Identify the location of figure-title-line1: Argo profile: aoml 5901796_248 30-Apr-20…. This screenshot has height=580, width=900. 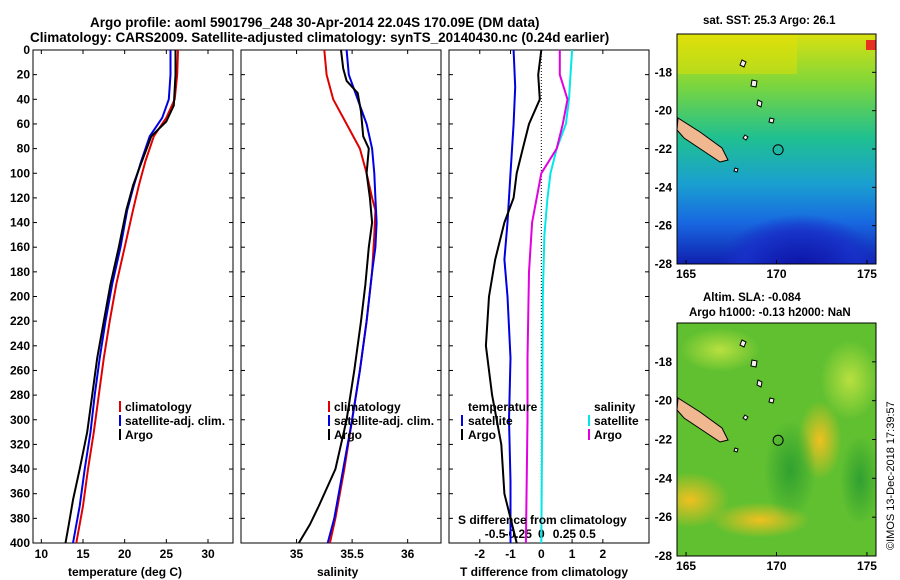
(314, 22).